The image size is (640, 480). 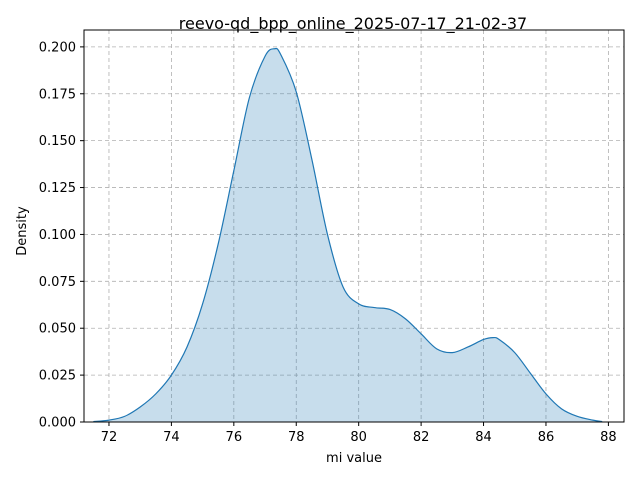 What do you see at coordinates (608, 437) in the screenshot?
I see `x-tick-label: 88` at bounding box center [608, 437].